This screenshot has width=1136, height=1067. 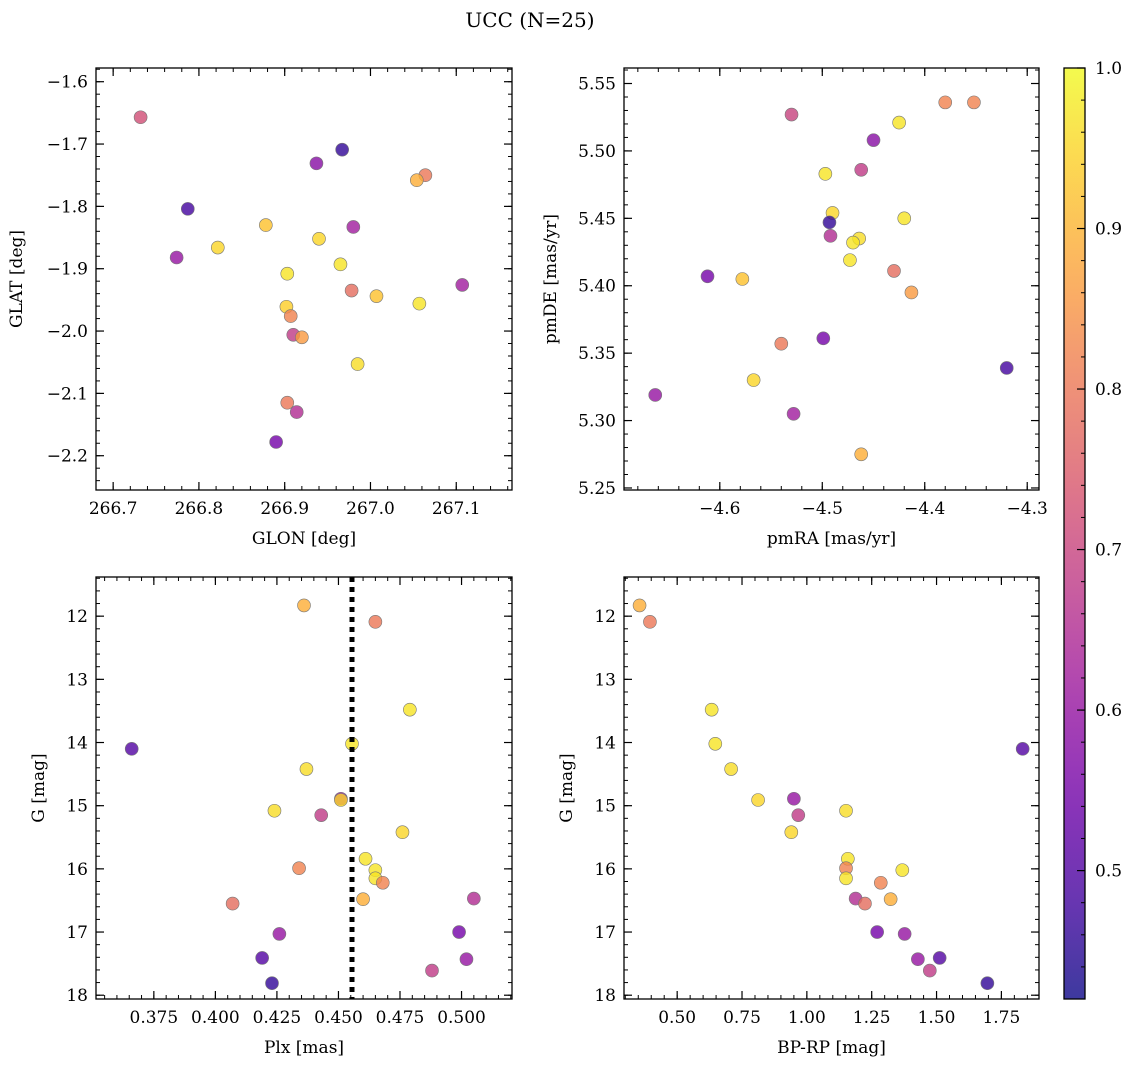 I want to click on glon-glat-y-tick-label: −2.1, so click(x=67, y=394).